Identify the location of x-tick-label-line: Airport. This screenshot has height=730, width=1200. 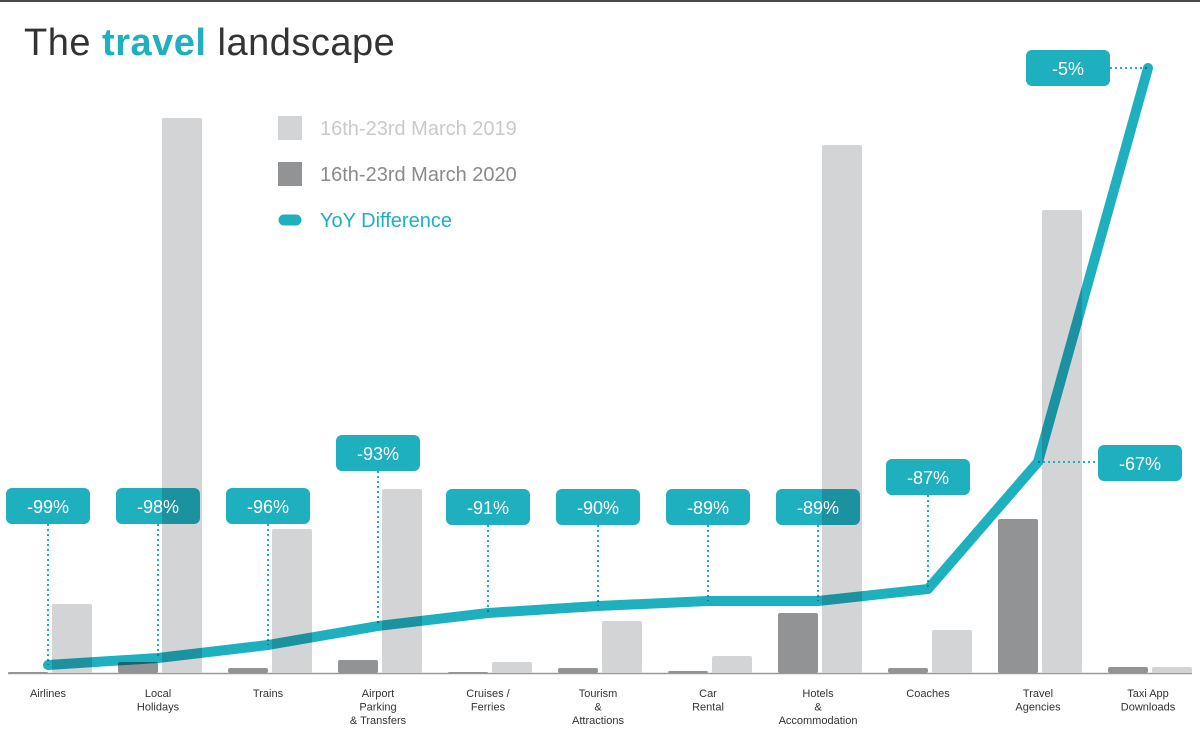
(378, 694).